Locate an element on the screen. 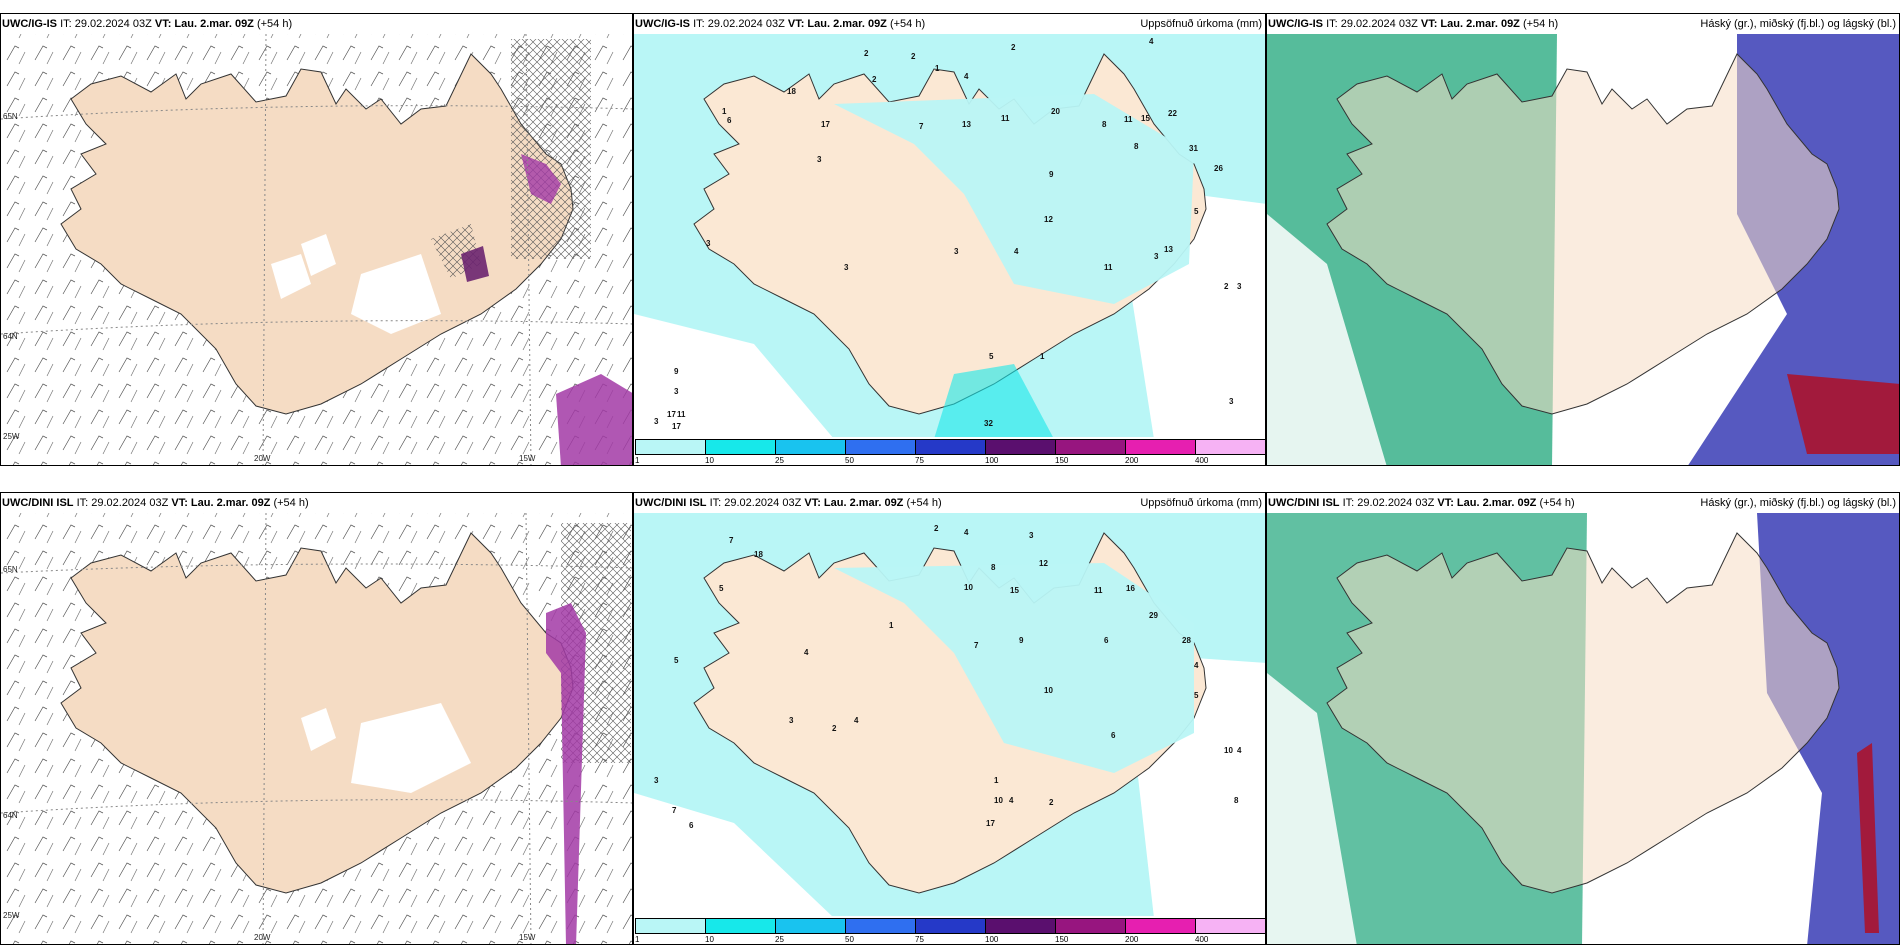 The image size is (1900, 950). precip-value: 11 is located at coordinates (681, 414).